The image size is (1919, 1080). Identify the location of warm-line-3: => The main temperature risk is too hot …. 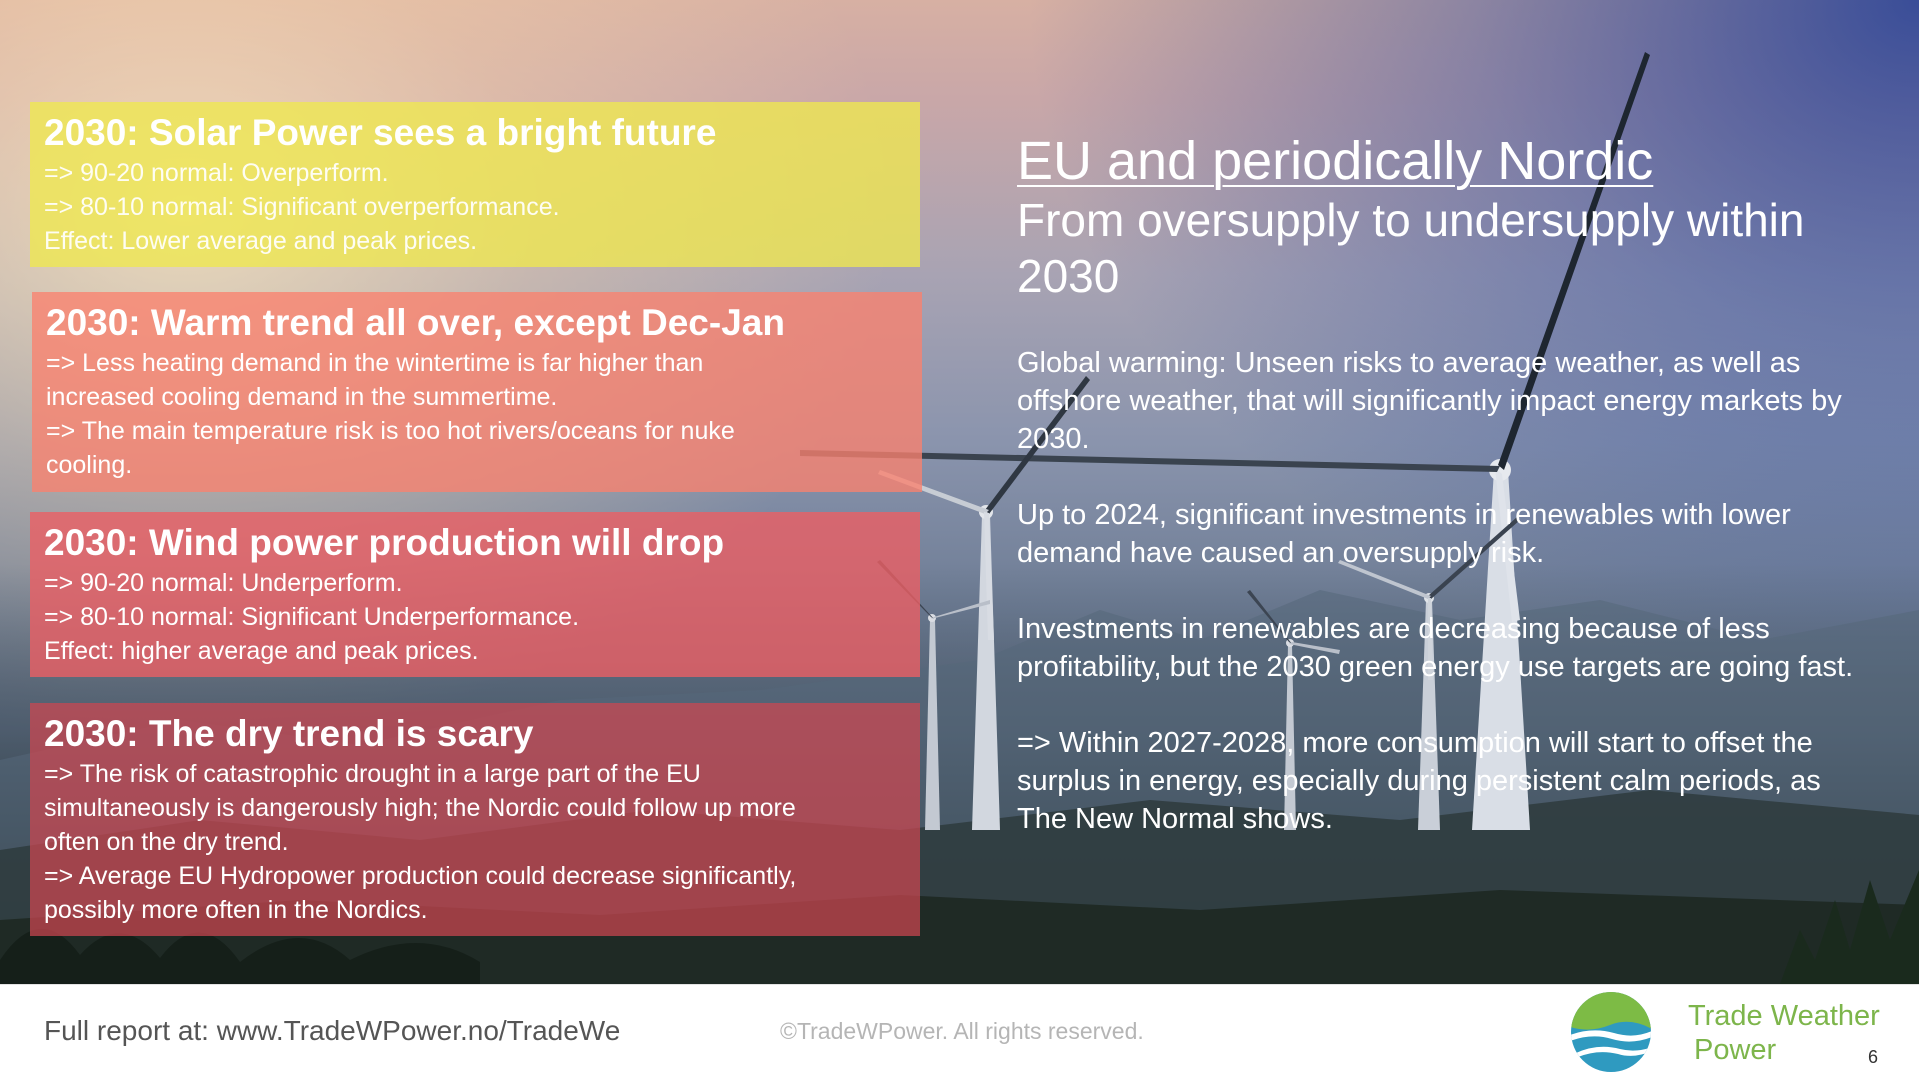
(390, 431).